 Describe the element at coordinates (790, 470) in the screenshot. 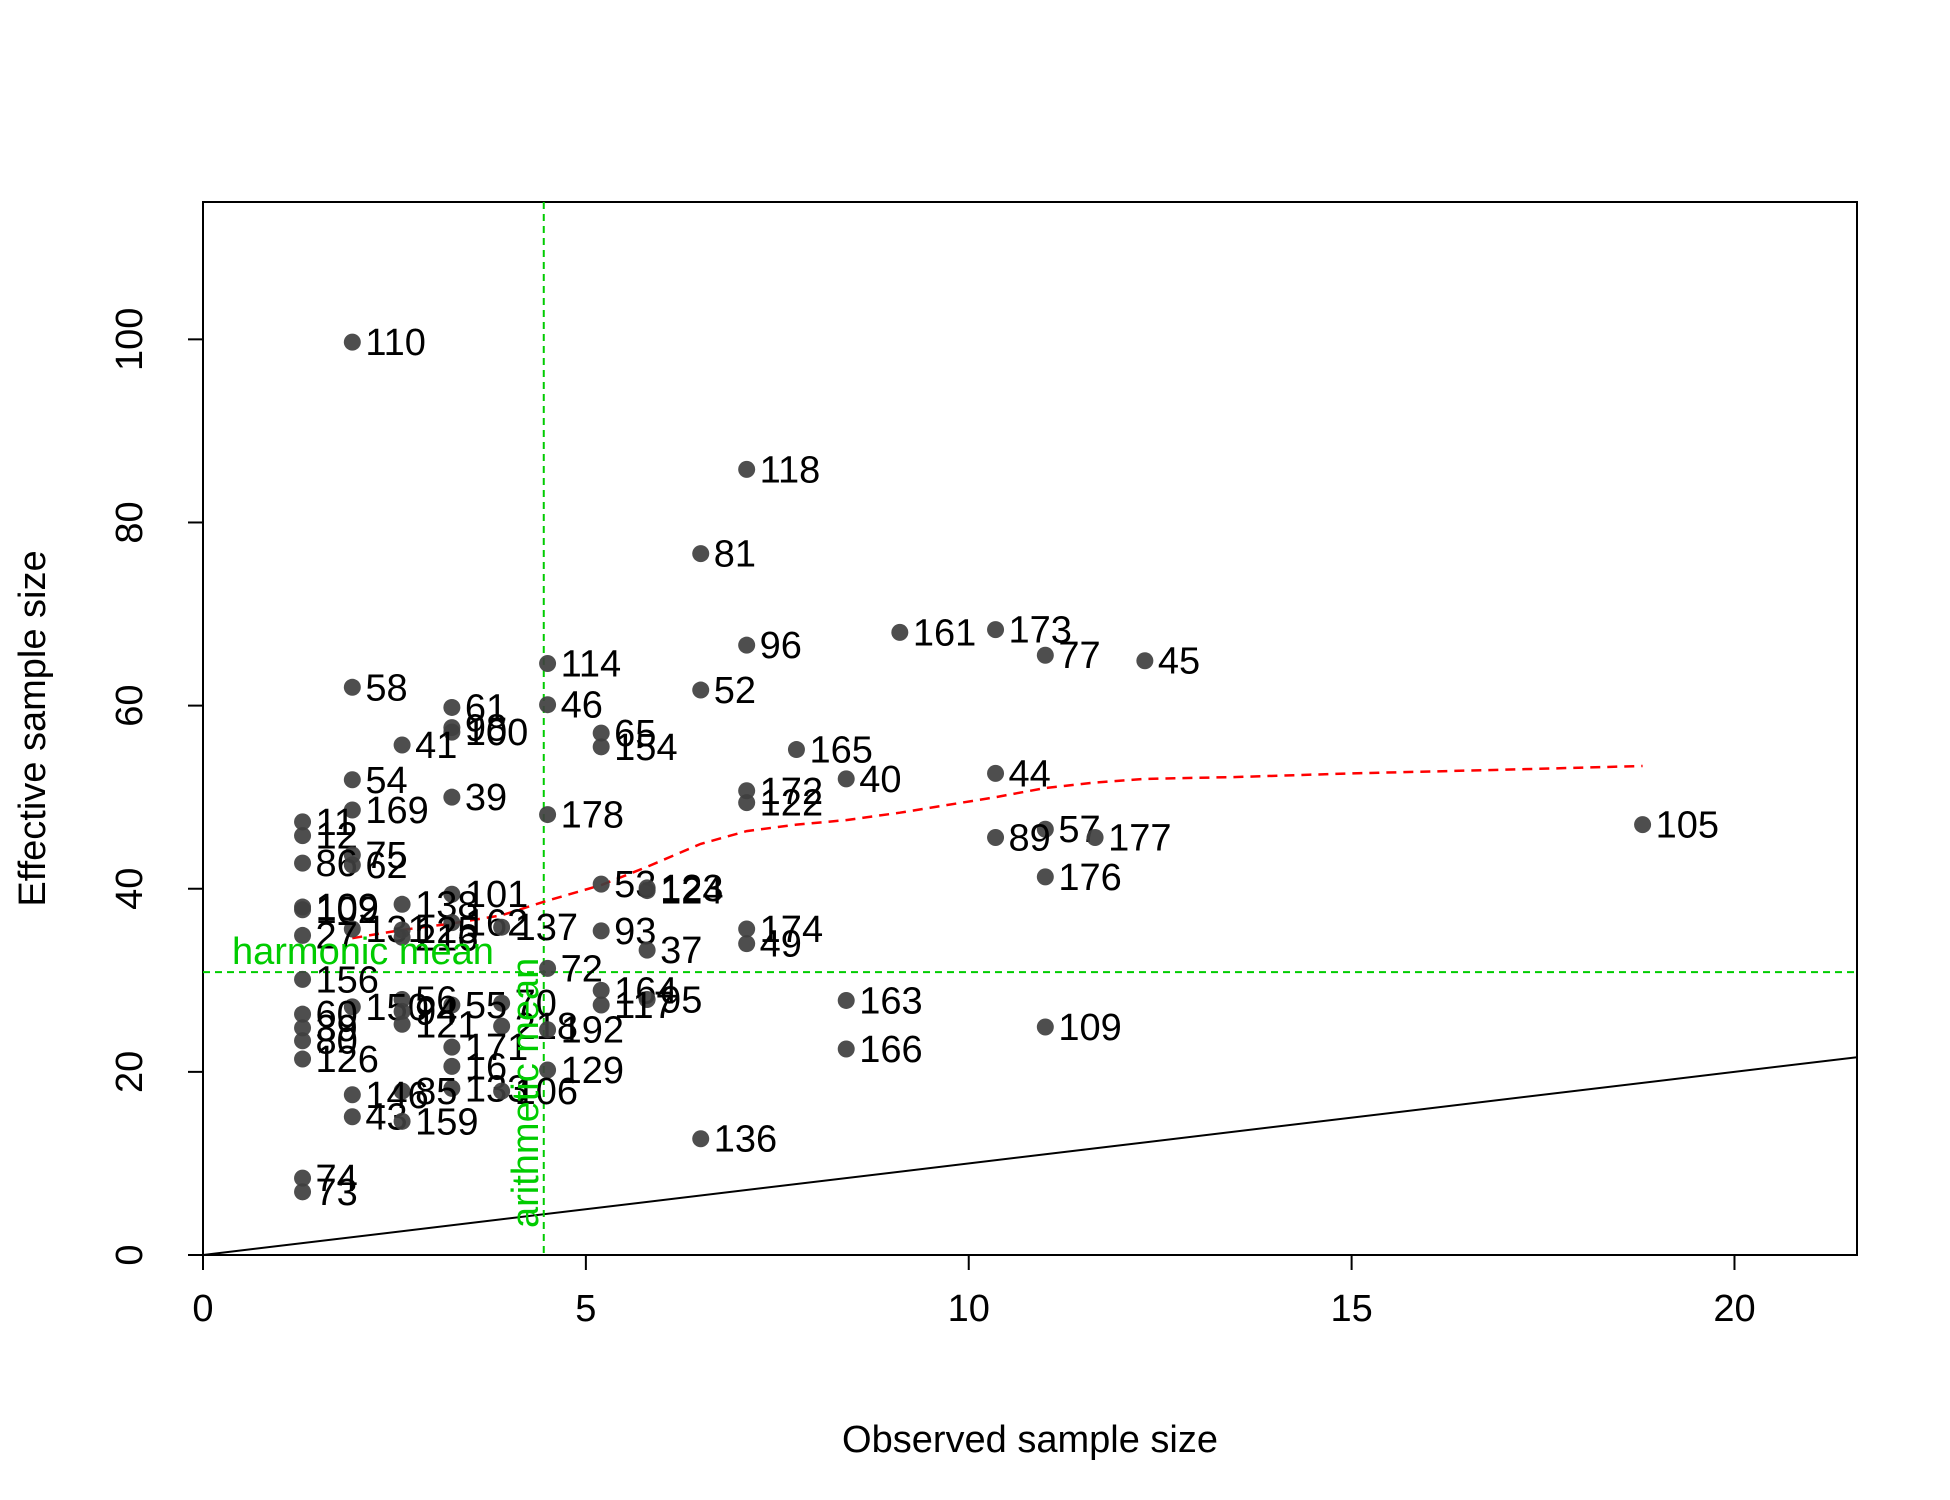

I see `point-label: 118` at that location.